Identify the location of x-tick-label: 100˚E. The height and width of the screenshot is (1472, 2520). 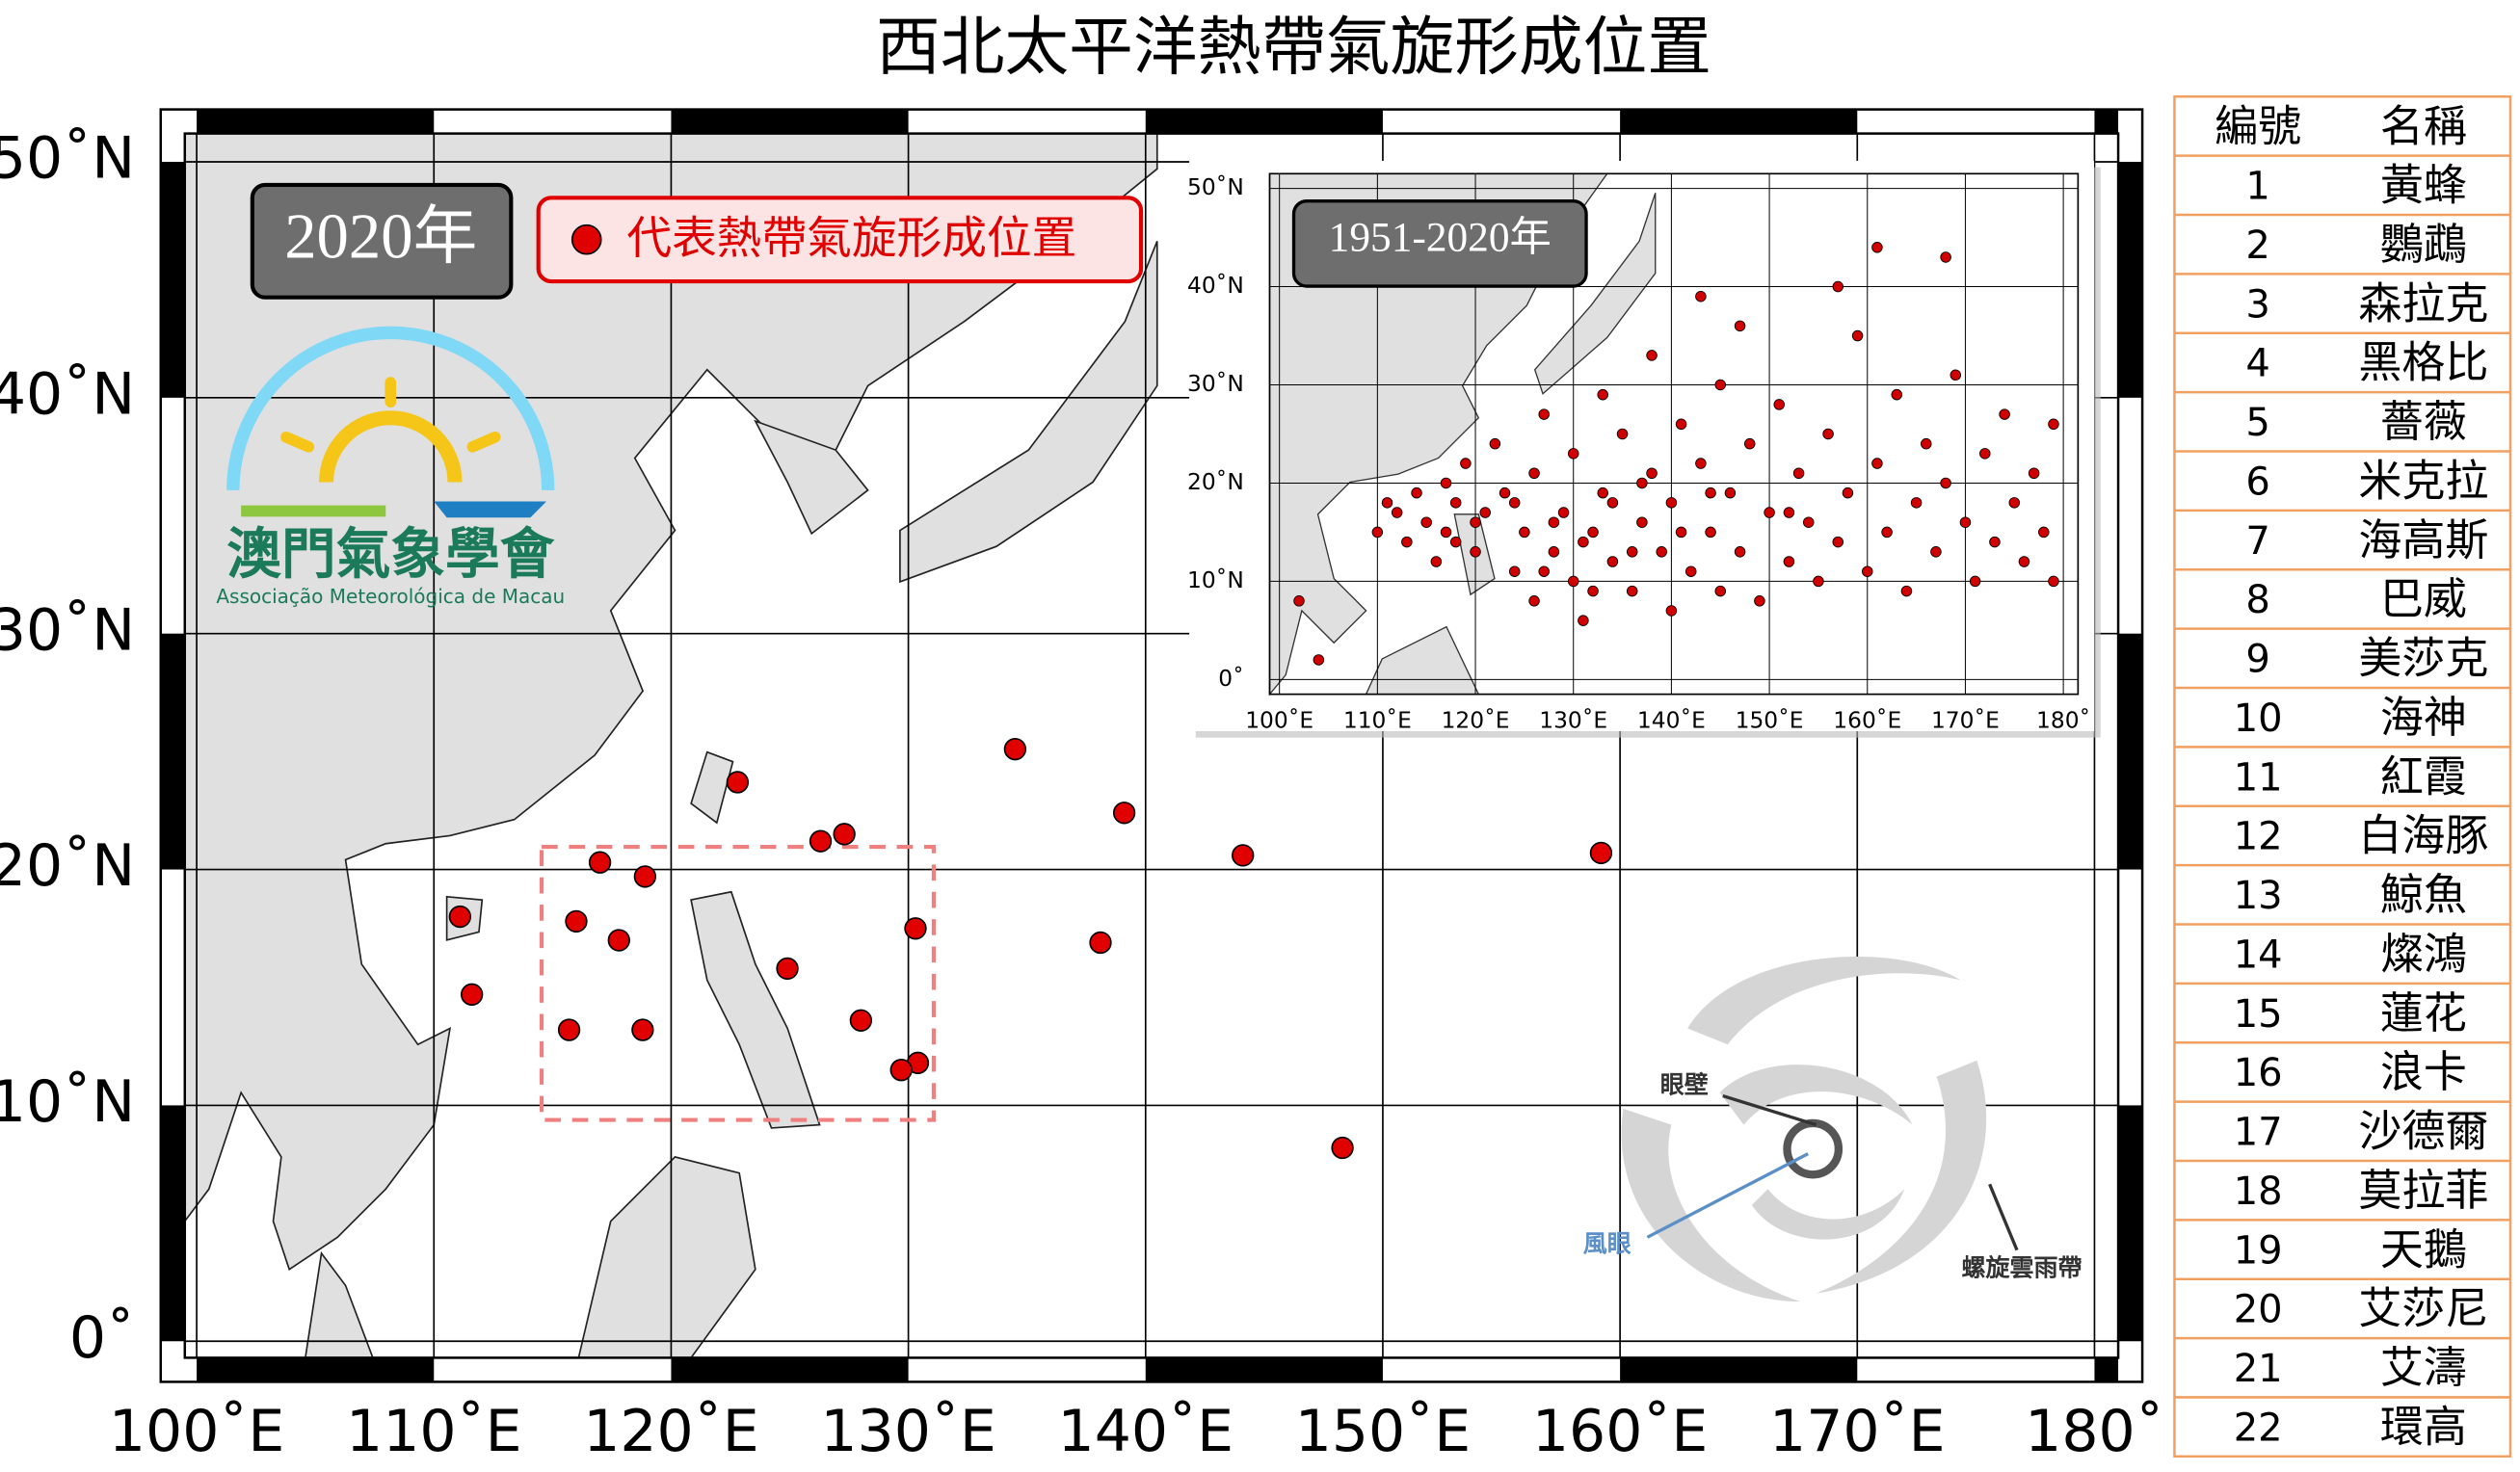
(1279, 720).